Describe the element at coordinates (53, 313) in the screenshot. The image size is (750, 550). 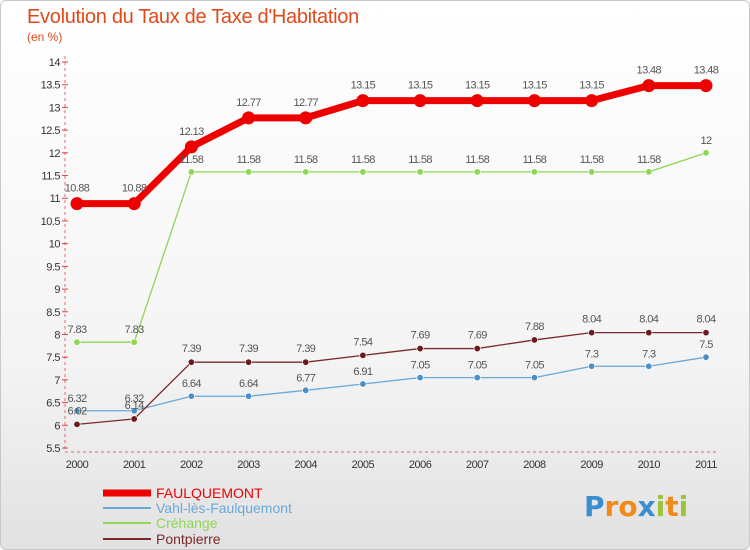
I see `y-tick-label: 8.5` at that location.